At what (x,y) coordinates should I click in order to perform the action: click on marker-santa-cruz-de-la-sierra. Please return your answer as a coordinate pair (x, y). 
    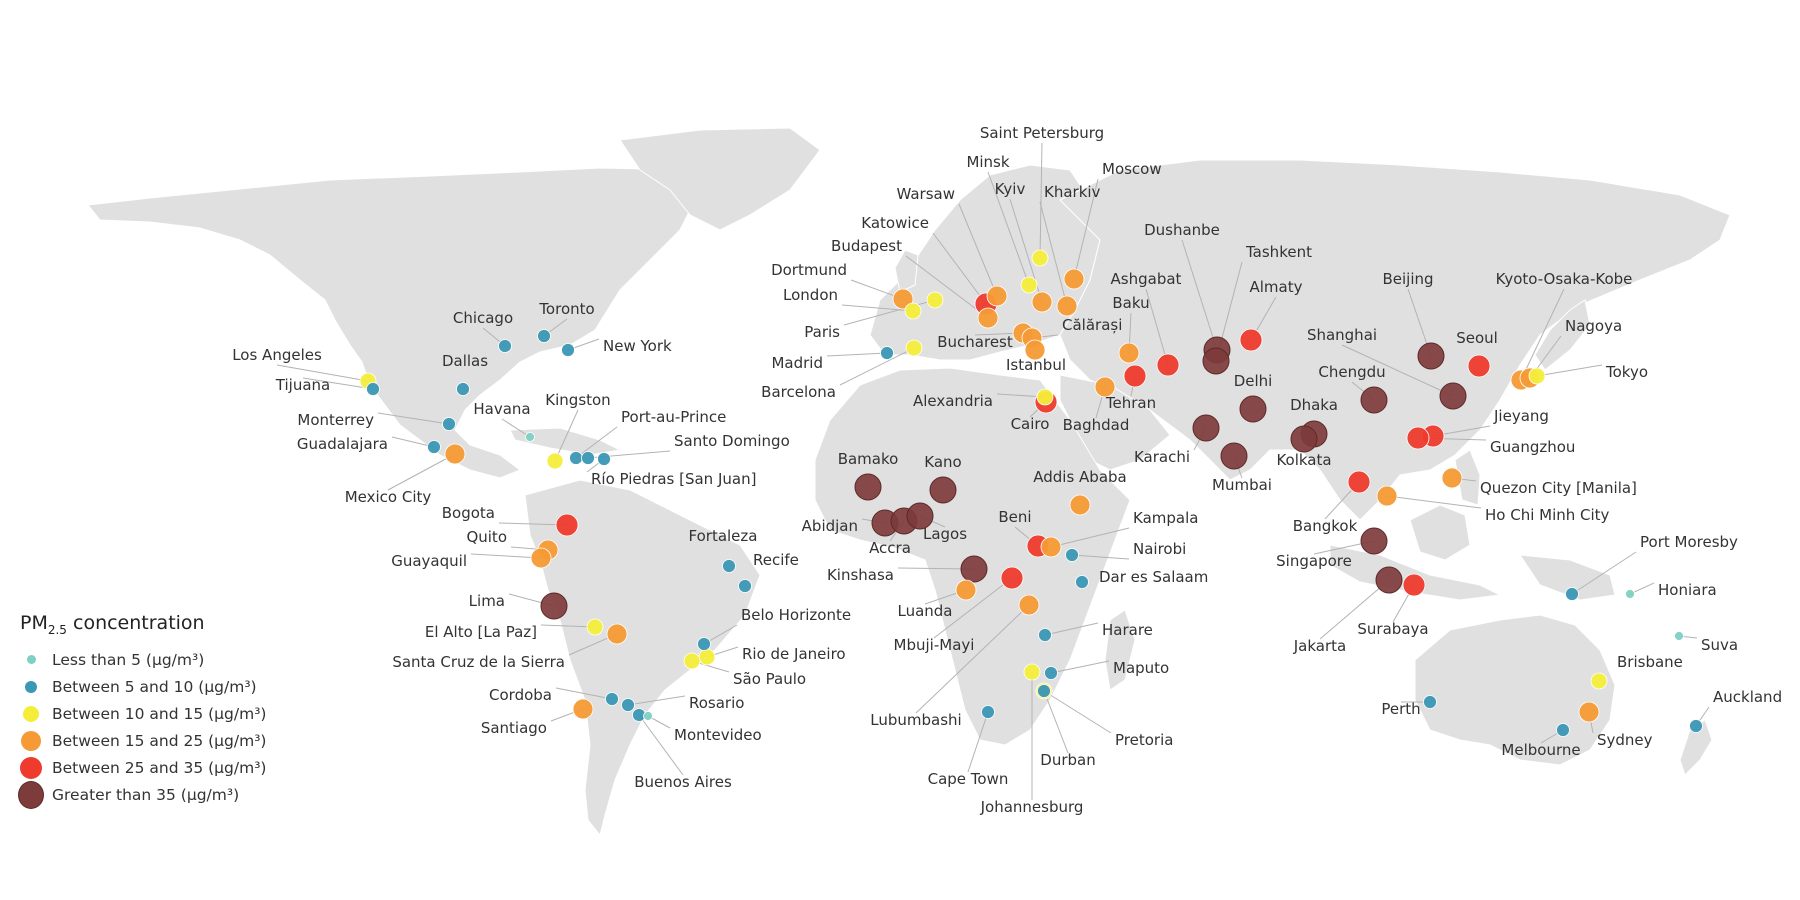
    Looking at the image, I should click on (617, 634).